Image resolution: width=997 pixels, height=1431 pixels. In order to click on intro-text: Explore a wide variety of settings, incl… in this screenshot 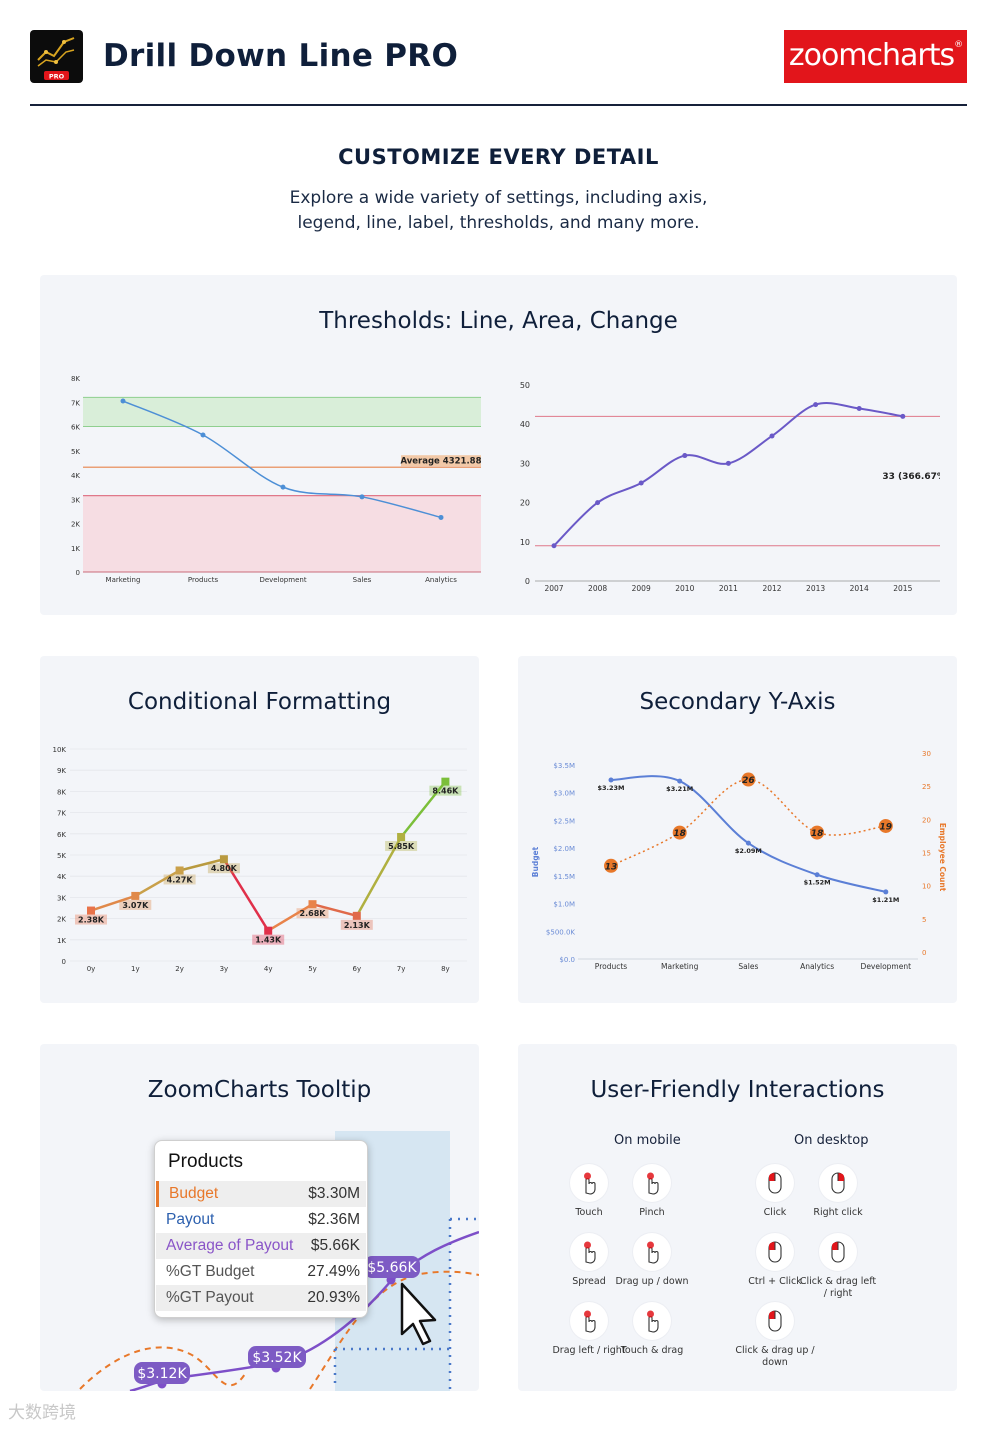, I will do `click(498, 211)`.